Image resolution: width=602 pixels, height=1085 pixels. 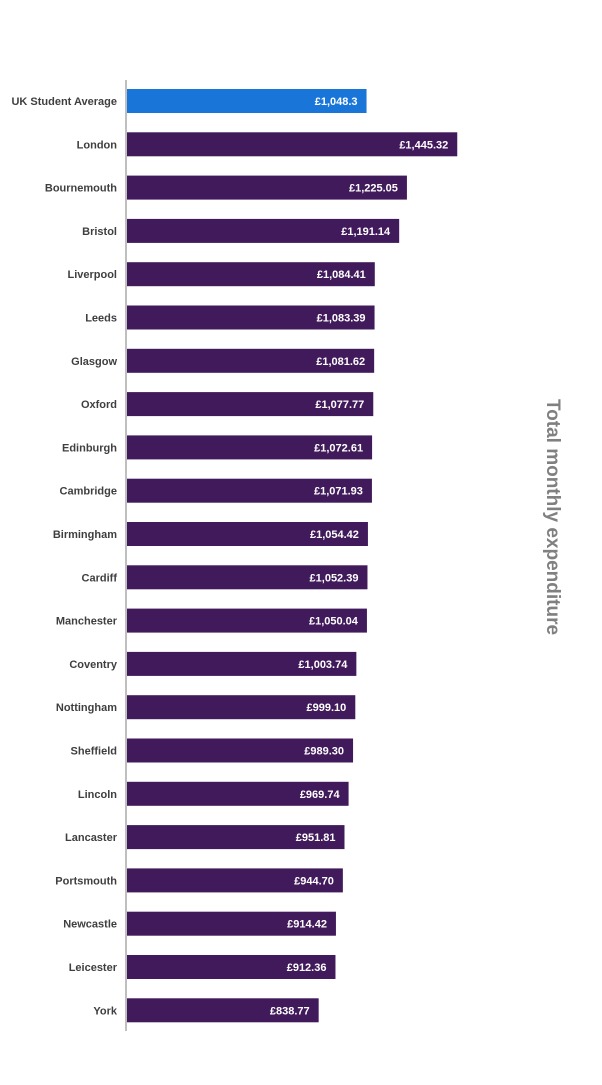 What do you see at coordinates (320, 795) in the screenshot?
I see `value-label: £969.74` at bounding box center [320, 795].